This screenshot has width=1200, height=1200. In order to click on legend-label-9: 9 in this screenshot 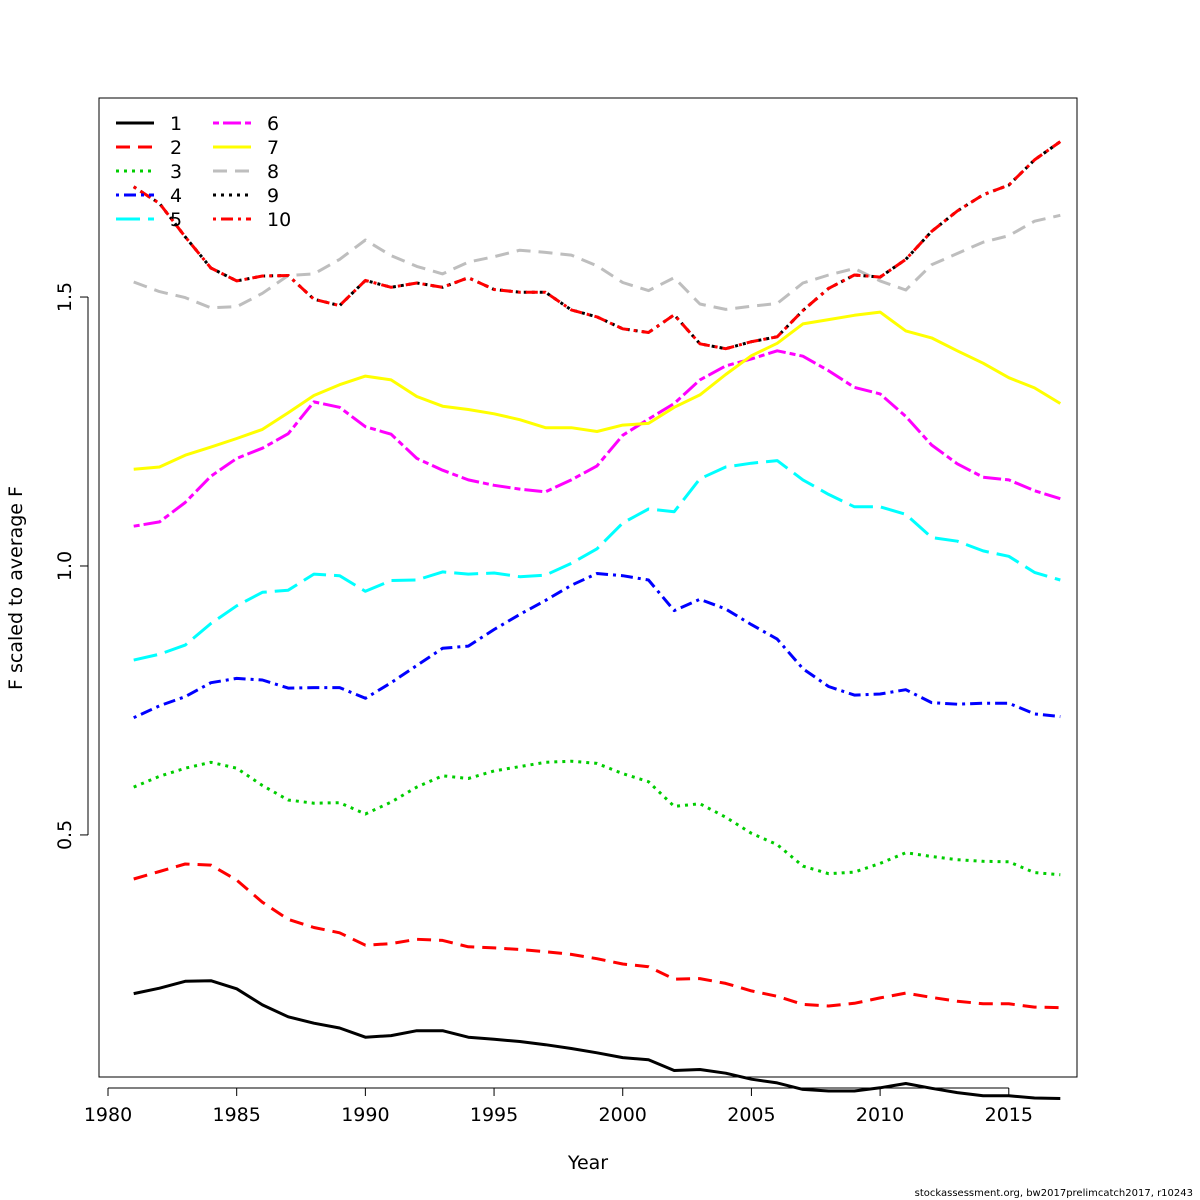, I will do `click(273, 196)`.